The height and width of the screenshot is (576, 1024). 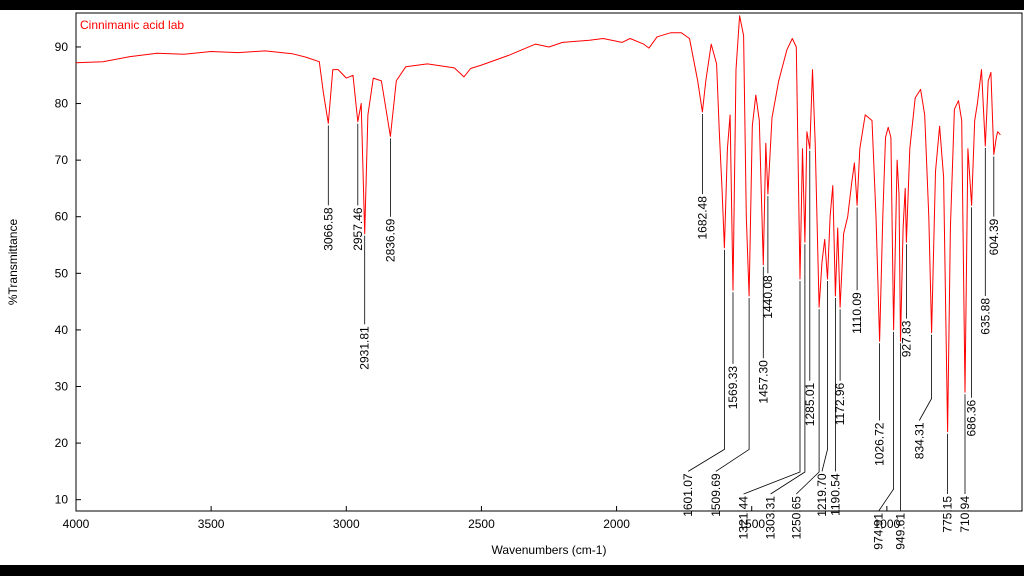 I want to click on peak-label: 3066.58, so click(x=328, y=229).